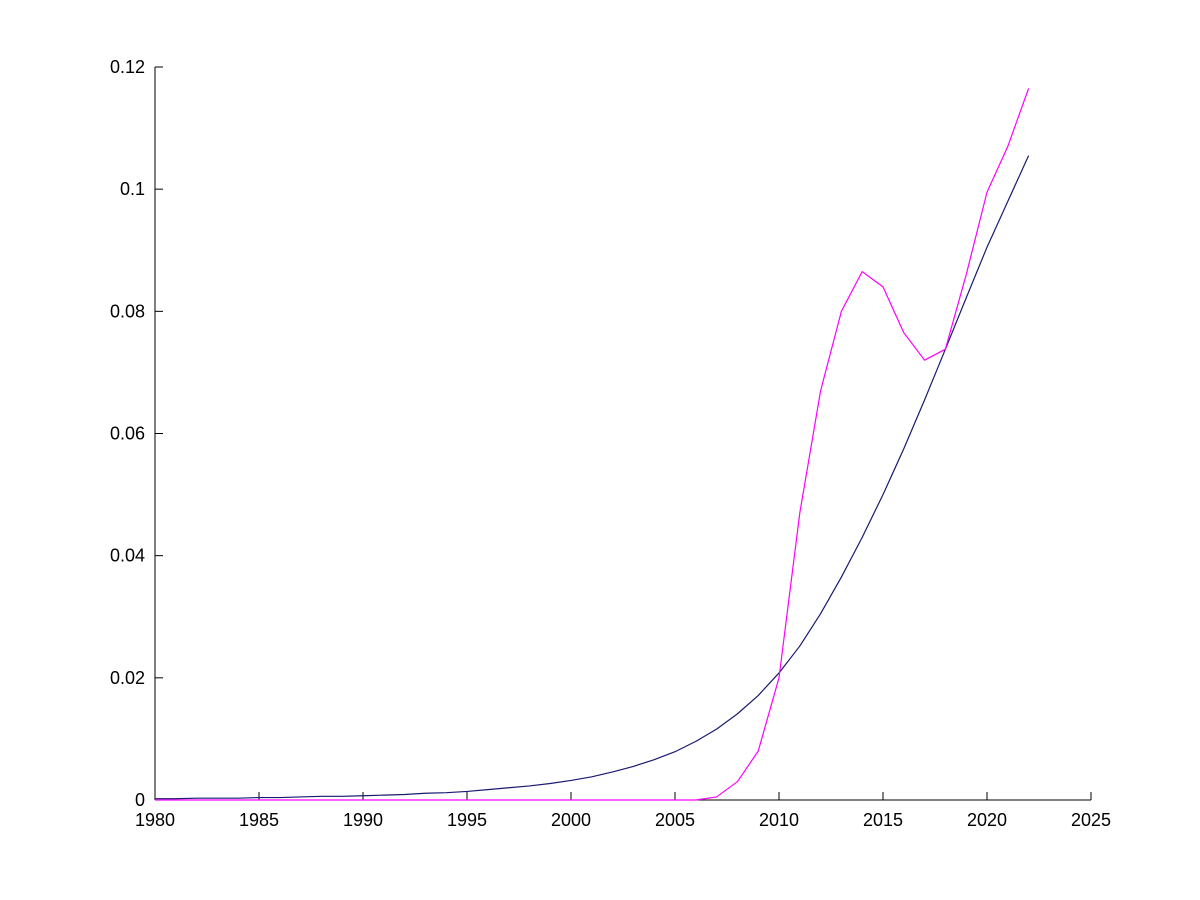  Describe the element at coordinates (127, 311) in the screenshot. I see `y-tick-label: 0.08` at that location.